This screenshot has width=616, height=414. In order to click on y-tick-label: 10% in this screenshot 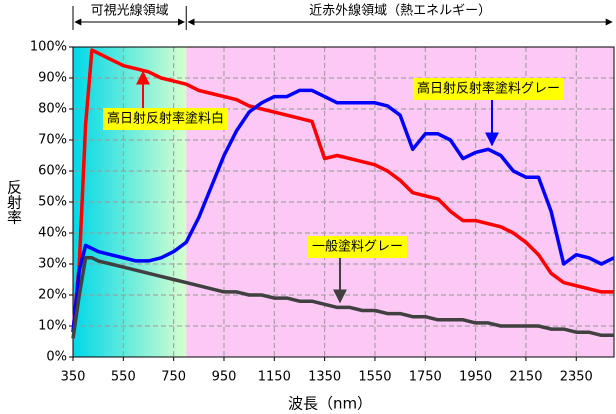, I will do `click(52, 326)`.